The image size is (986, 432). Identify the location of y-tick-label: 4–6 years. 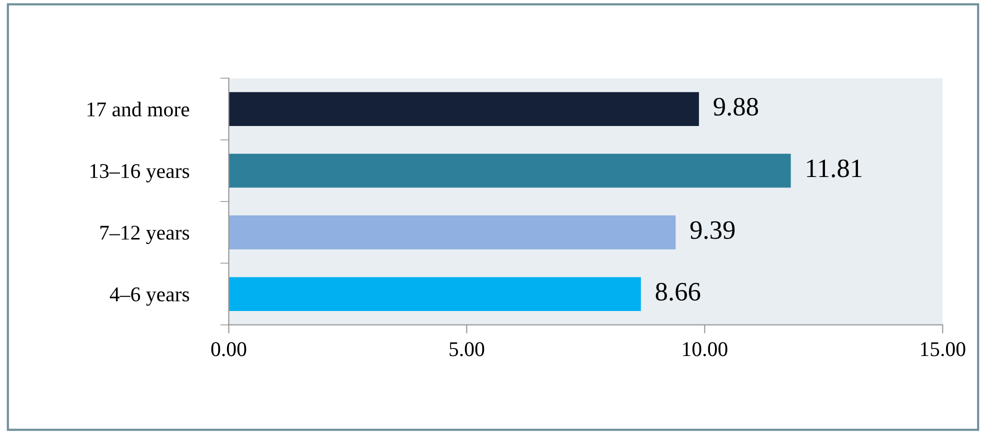
(150, 296).